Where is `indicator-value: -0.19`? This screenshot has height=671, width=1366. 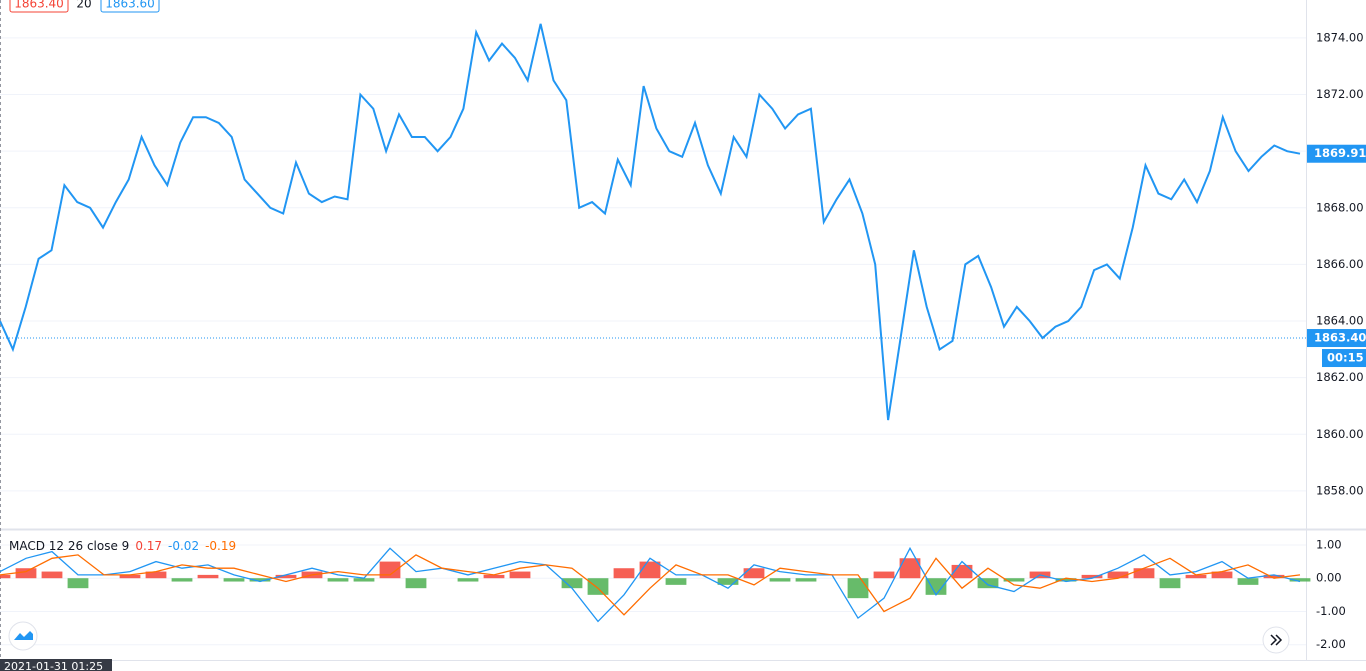
indicator-value: -0.19 is located at coordinates (220, 546).